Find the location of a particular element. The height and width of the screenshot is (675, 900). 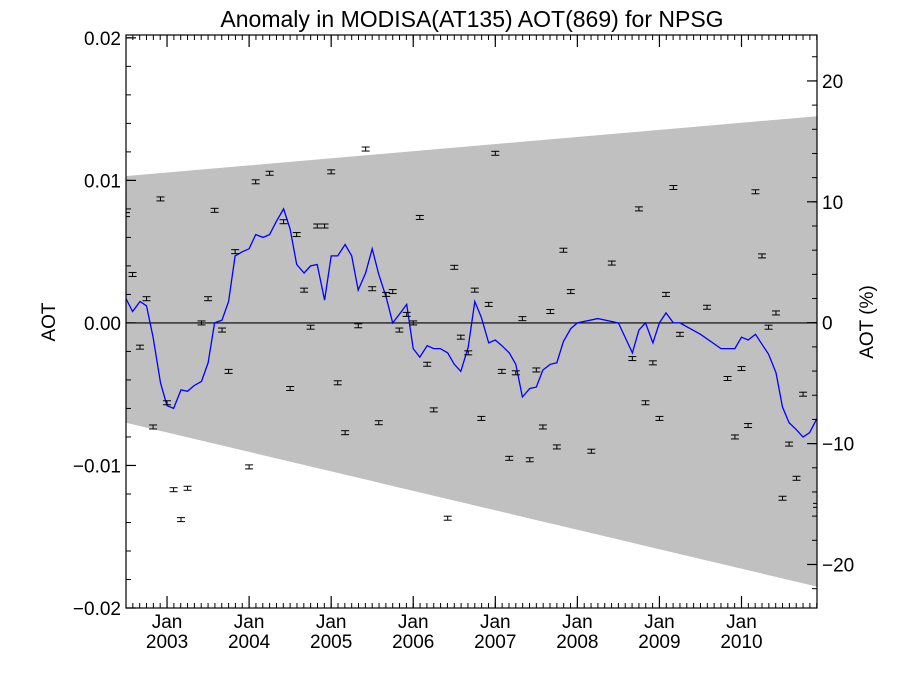

x-tick-label-year: 2010 is located at coordinates (741, 642).